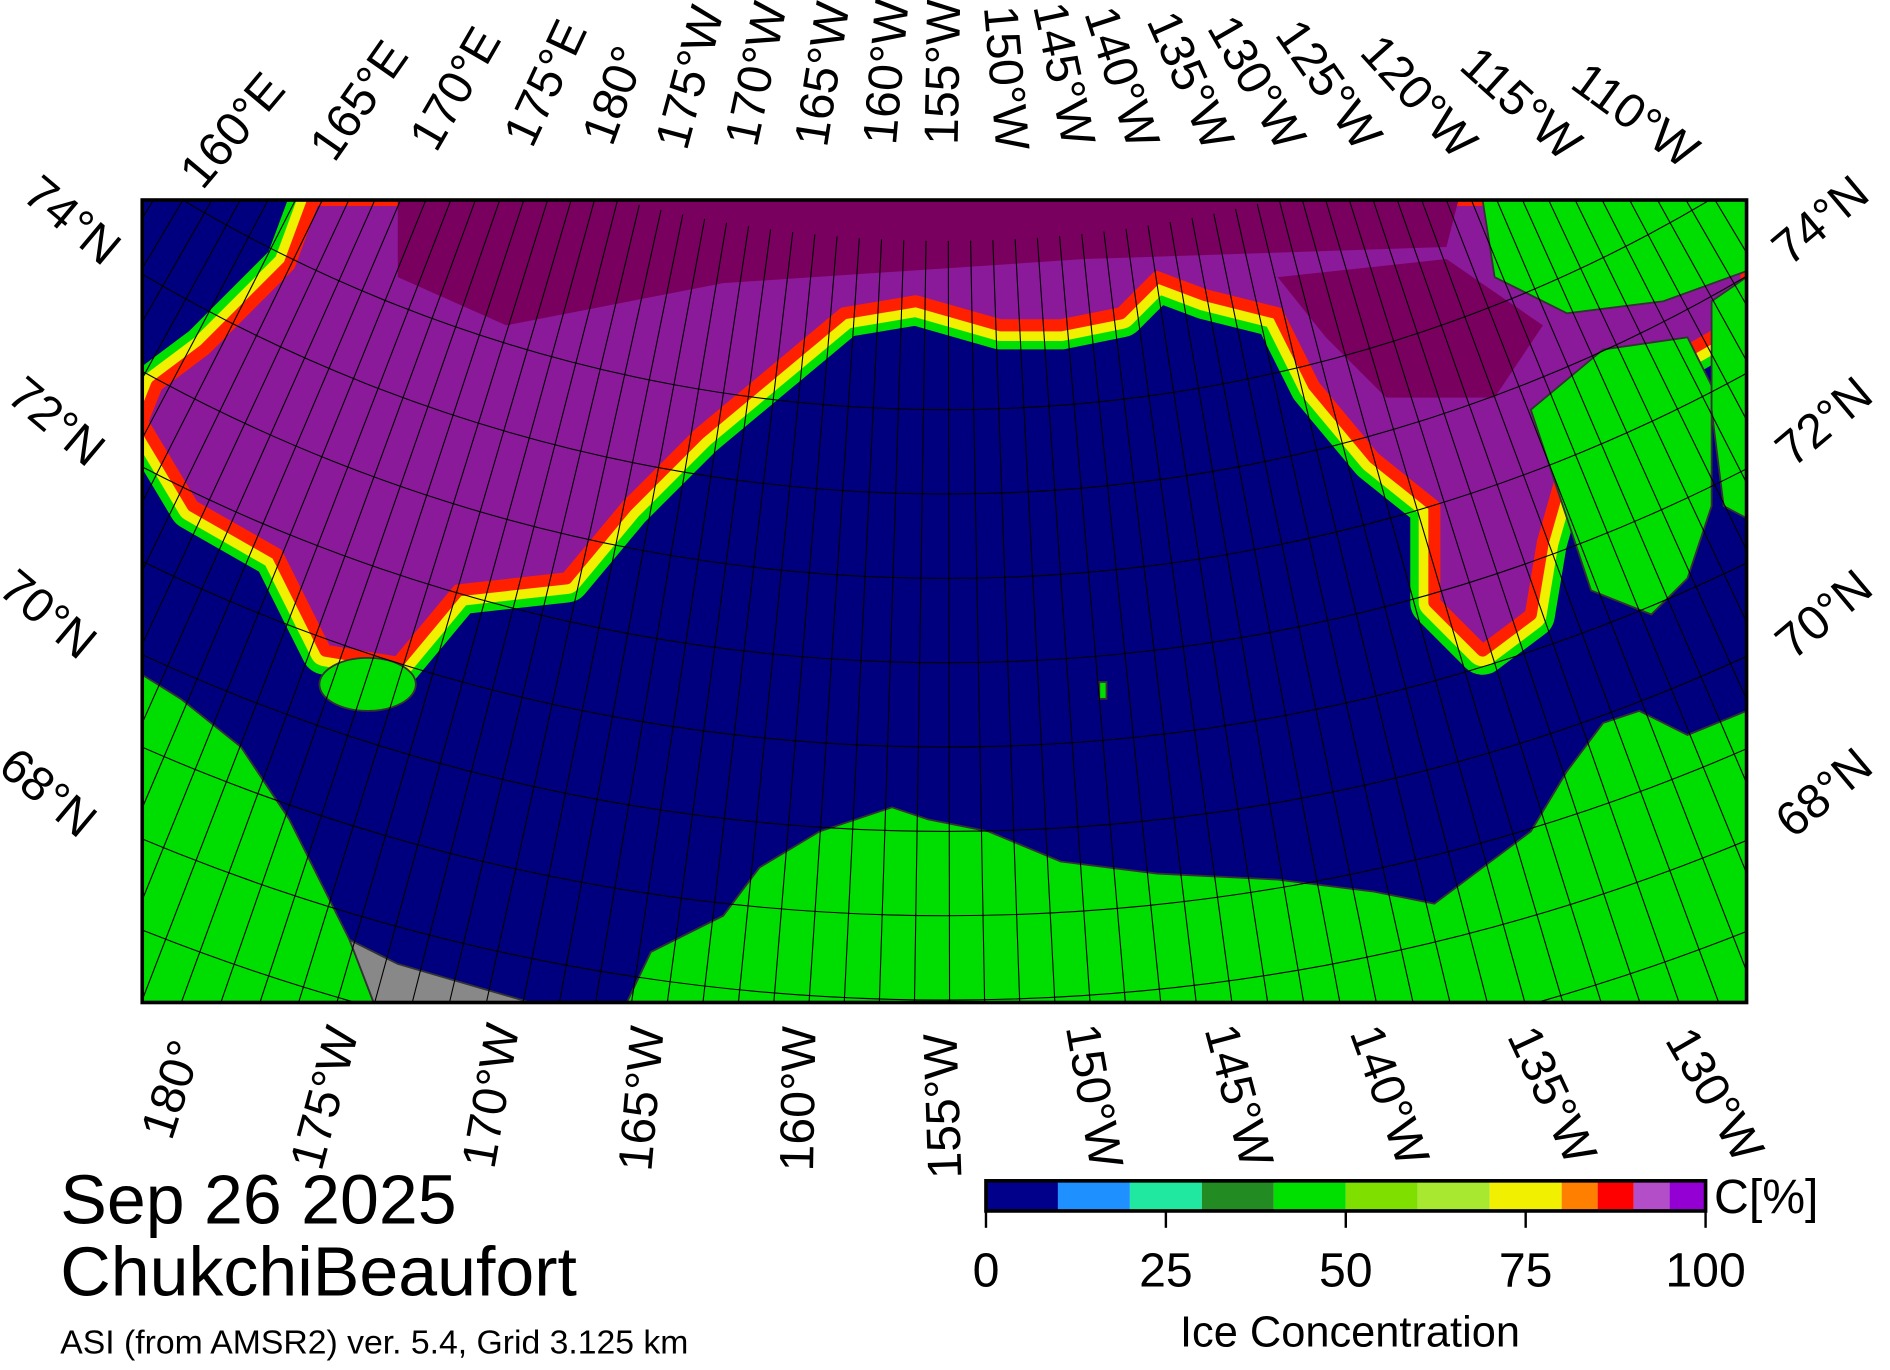  I want to click on lon-label: 170°E, so click(455, 88).